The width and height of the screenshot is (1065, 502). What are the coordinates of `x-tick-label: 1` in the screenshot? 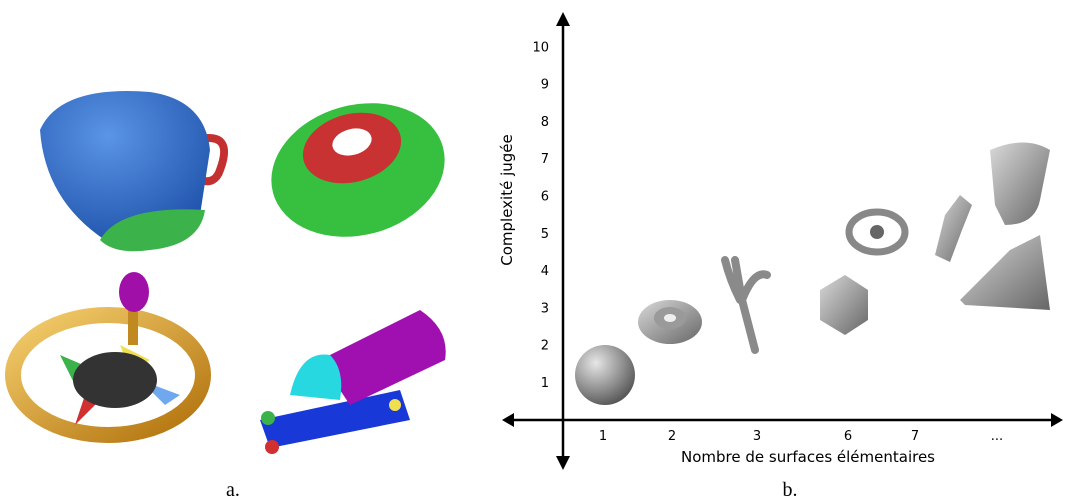 It's located at (603, 436).